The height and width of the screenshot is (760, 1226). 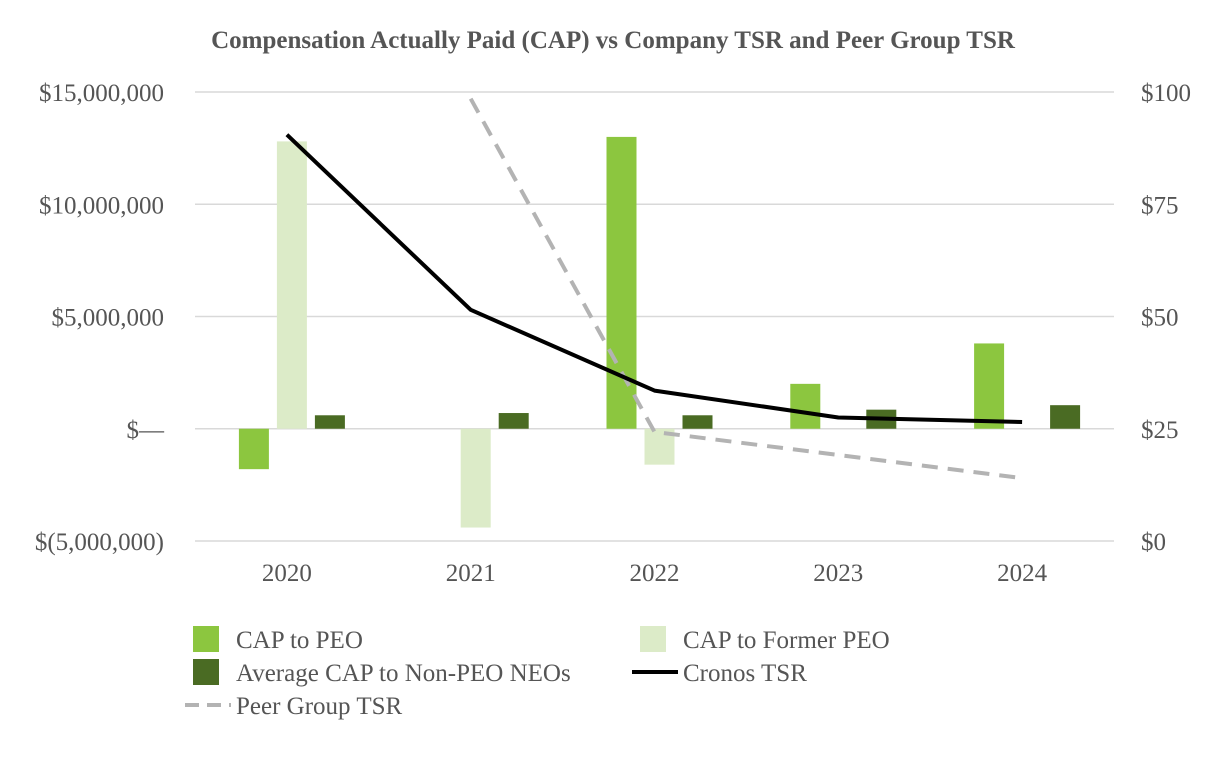 I want to click on x-tick-label: 2022, so click(x=655, y=573).